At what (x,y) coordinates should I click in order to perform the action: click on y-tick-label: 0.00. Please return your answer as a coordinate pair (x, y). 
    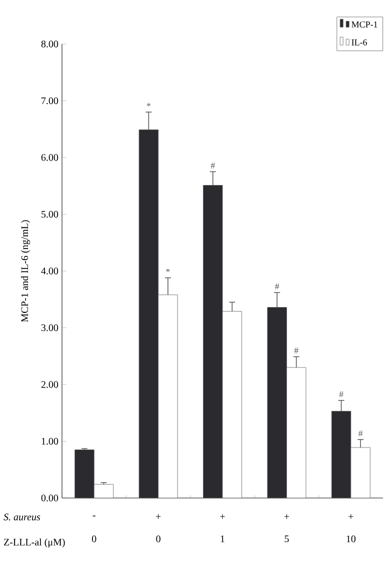
    Looking at the image, I should click on (49, 498).